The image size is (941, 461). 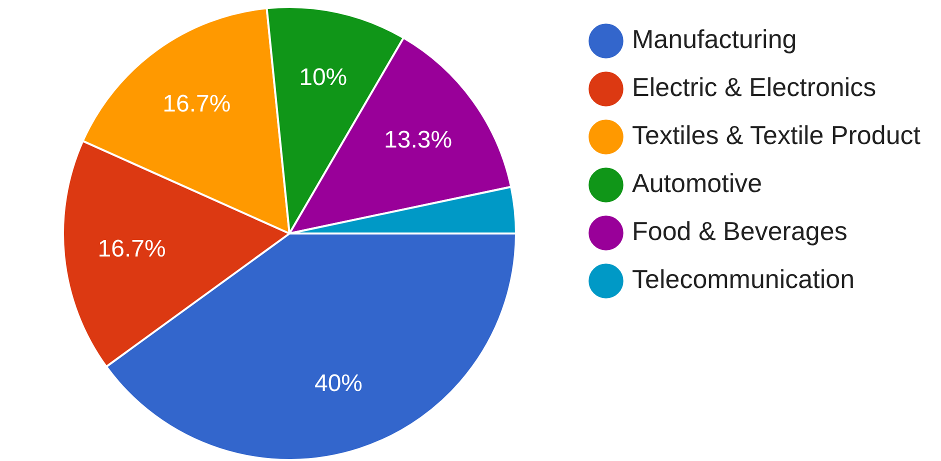 What do you see at coordinates (323, 78) in the screenshot?
I see `data-label: 10%` at bounding box center [323, 78].